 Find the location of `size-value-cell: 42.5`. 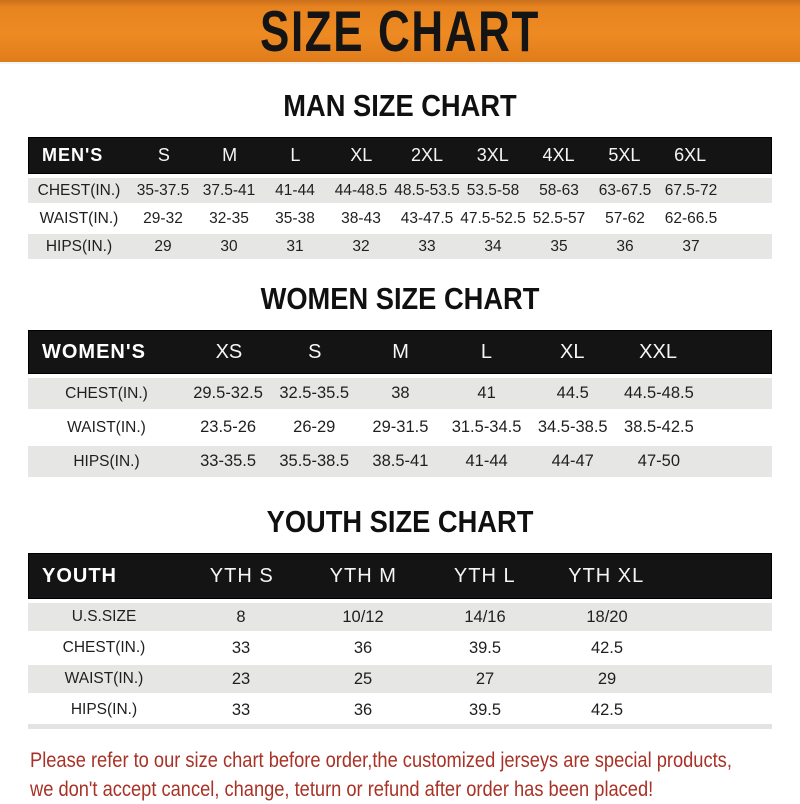

size-value-cell: 42.5 is located at coordinates (607, 709).